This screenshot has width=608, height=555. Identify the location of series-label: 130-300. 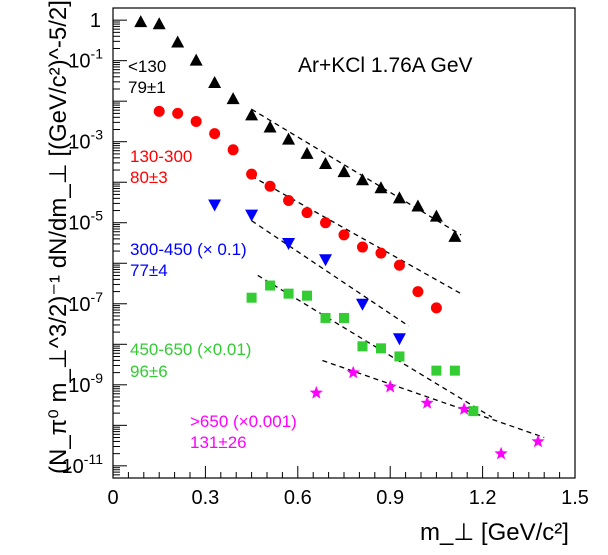
(161, 156).